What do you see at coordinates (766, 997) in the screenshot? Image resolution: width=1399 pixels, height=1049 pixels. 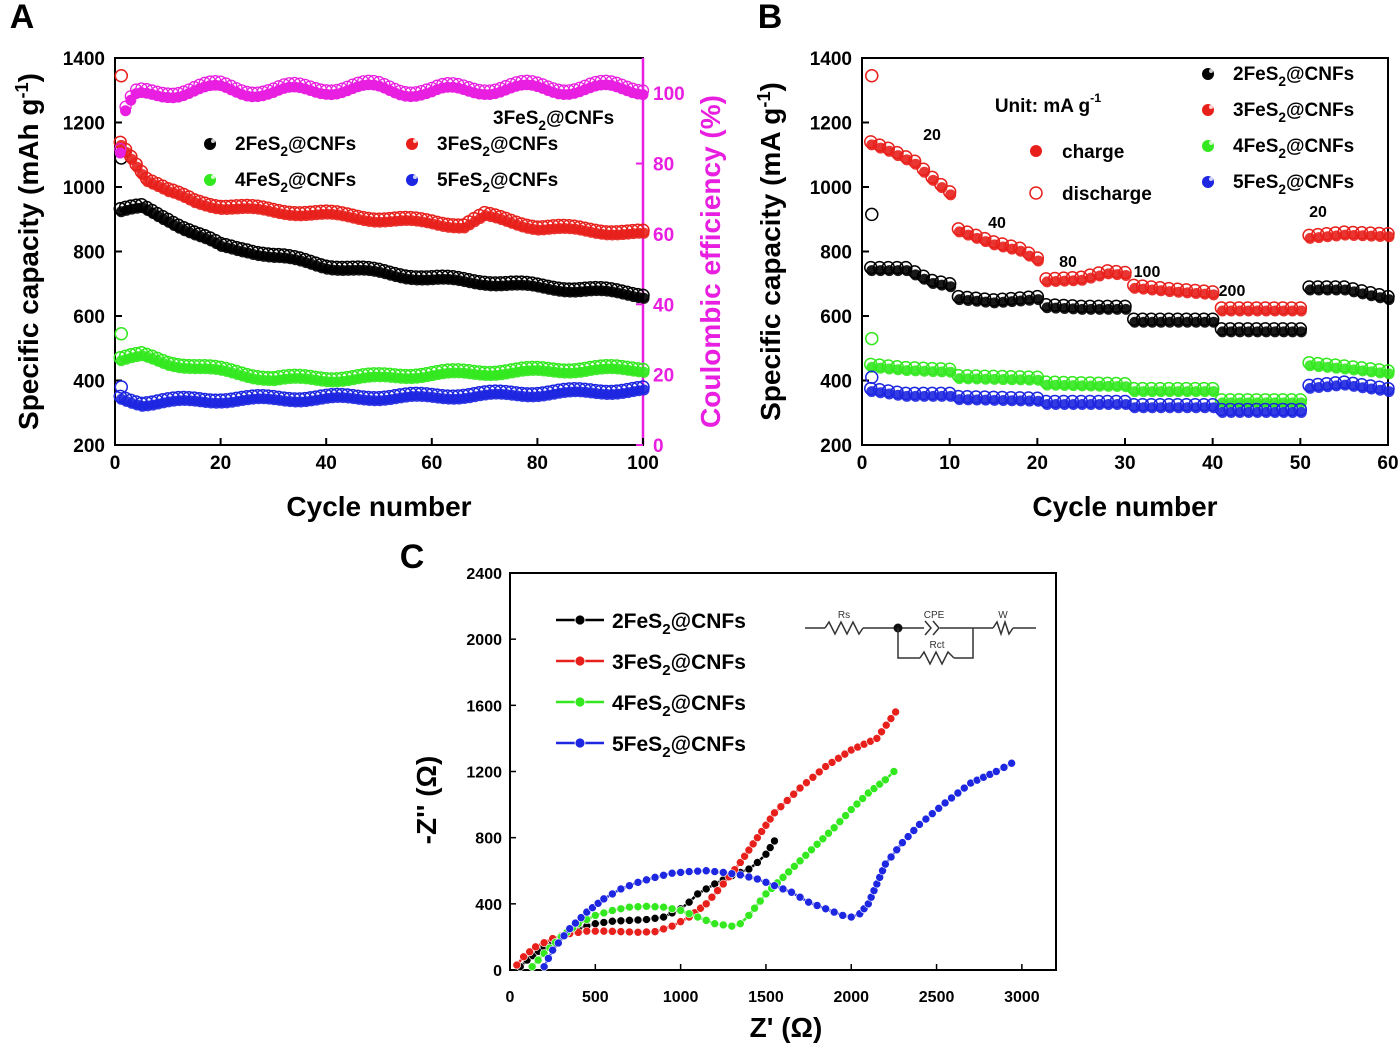 I see `x-tick-label-c: 1500` at bounding box center [766, 997].